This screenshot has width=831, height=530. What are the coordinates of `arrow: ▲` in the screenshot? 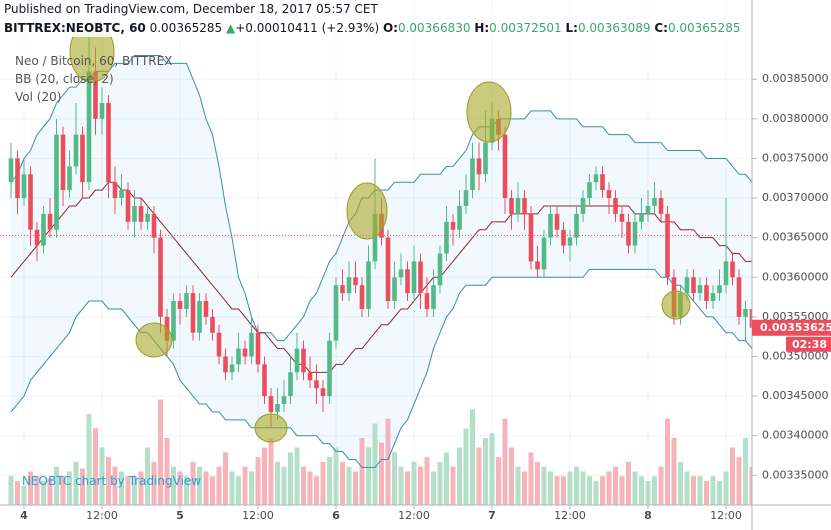 It's located at (230, 28).